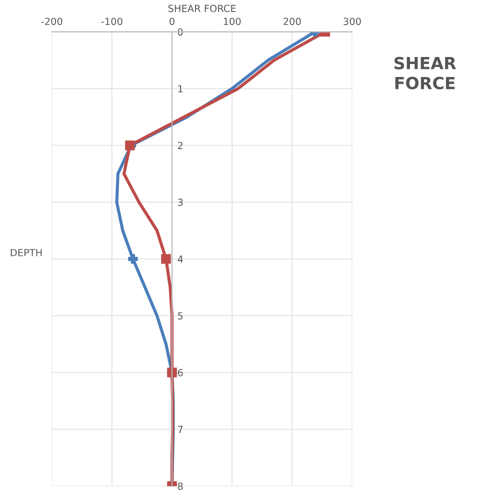 The image size is (494, 497). What do you see at coordinates (180, 316) in the screenshot?
I see `y-tick-label: 5` at bounding box center [180, 316].